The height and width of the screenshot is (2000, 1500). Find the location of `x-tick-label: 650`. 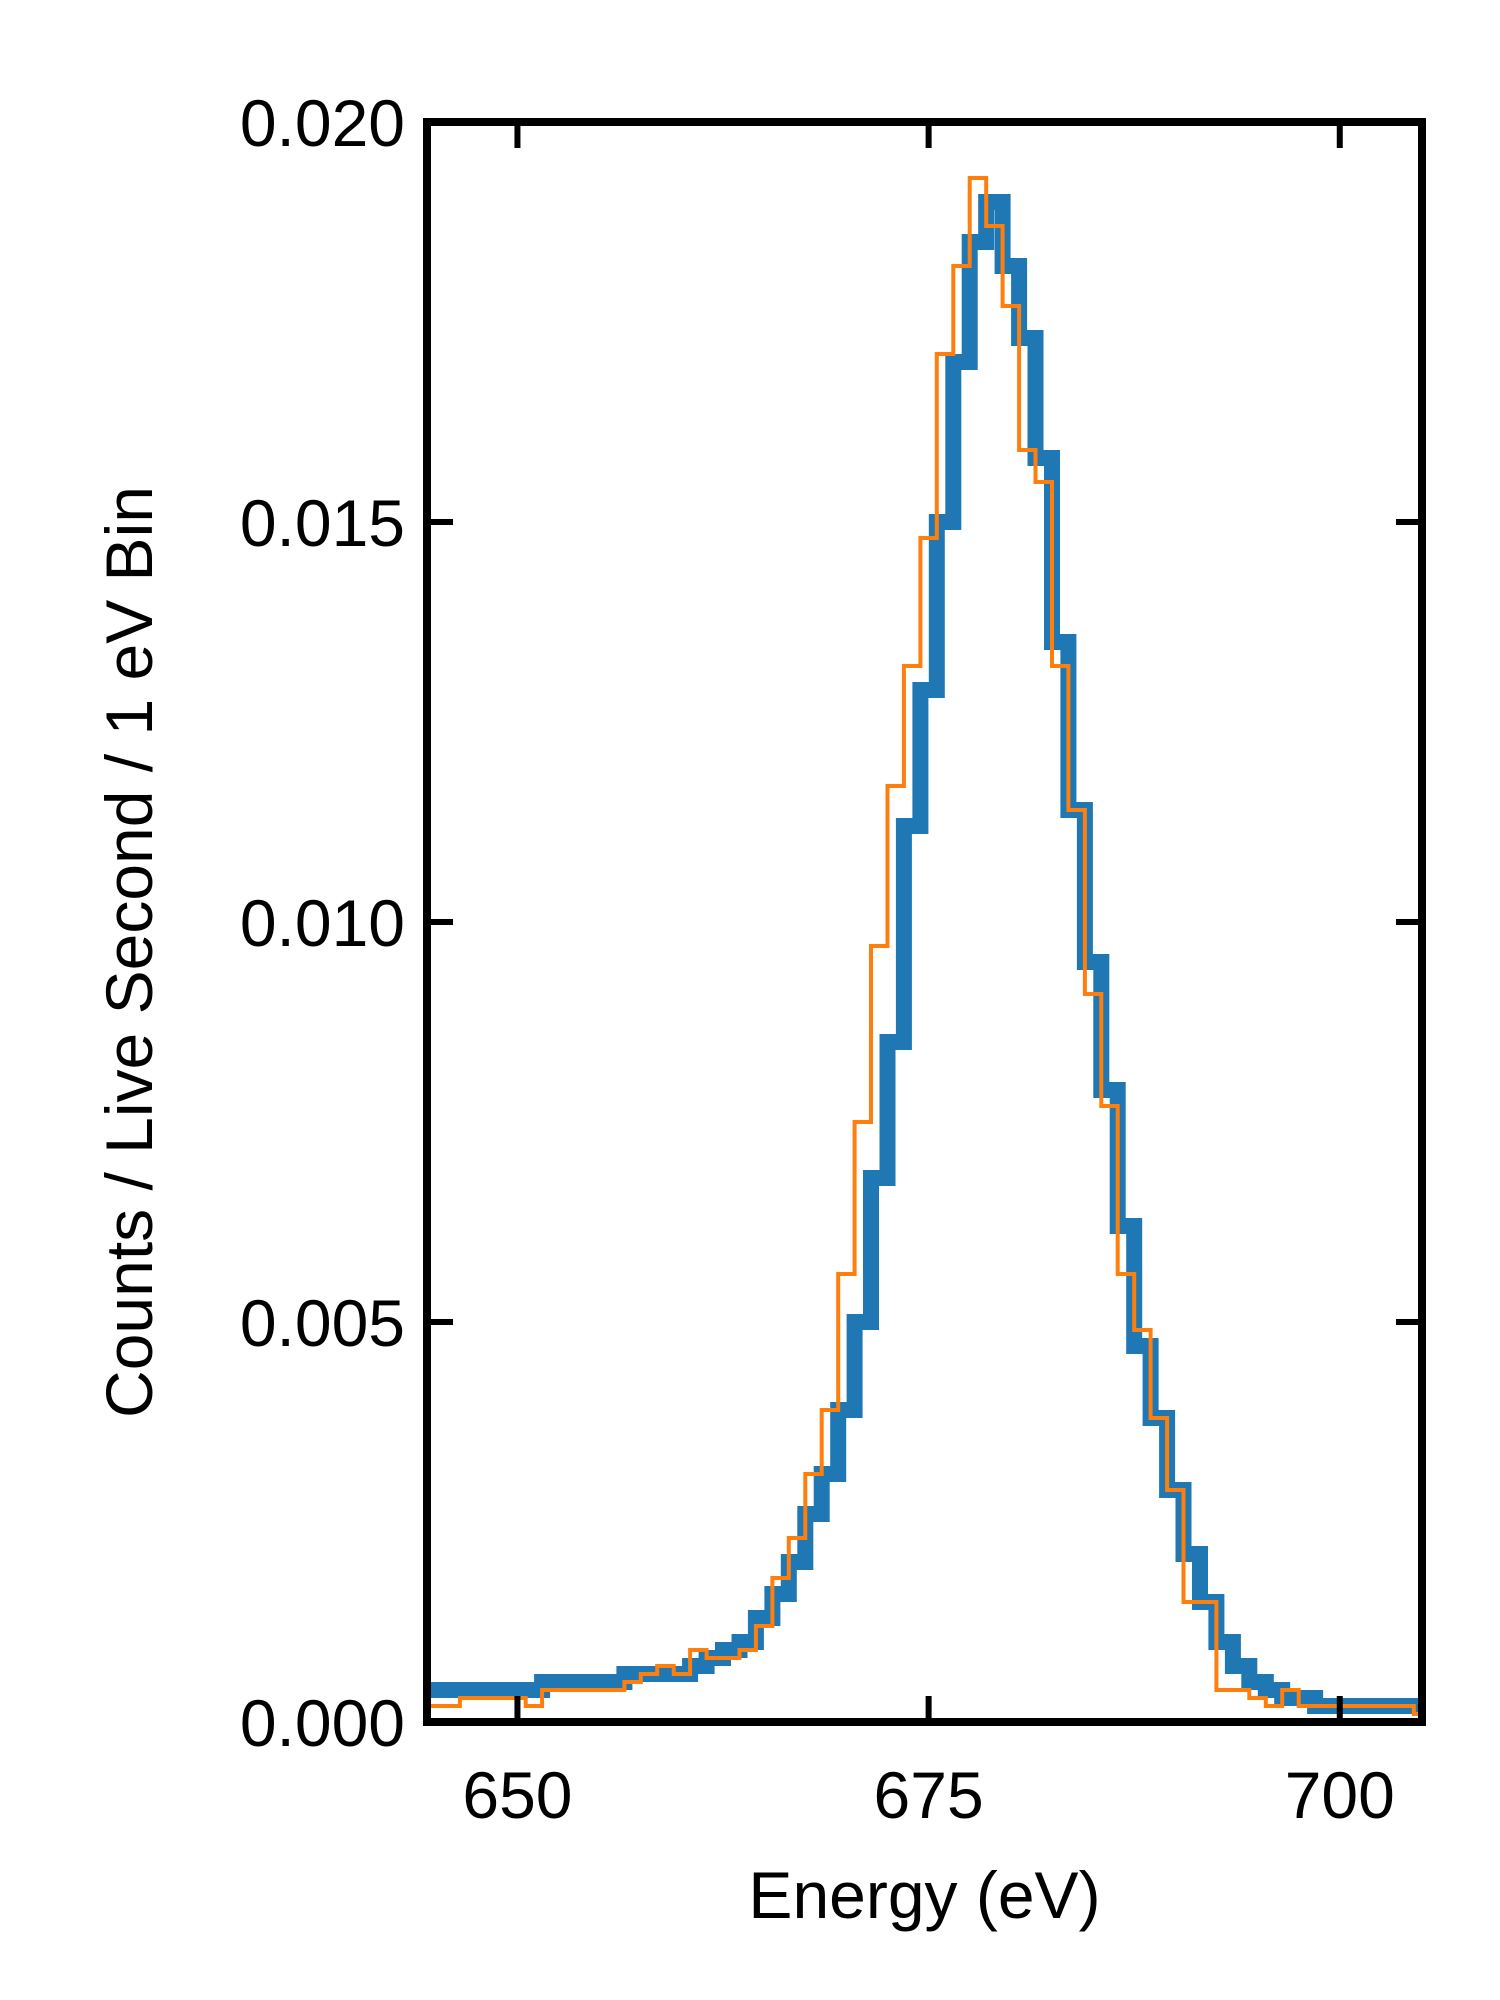

x-tick-label: 650 is located at coordinates (517, 1795).